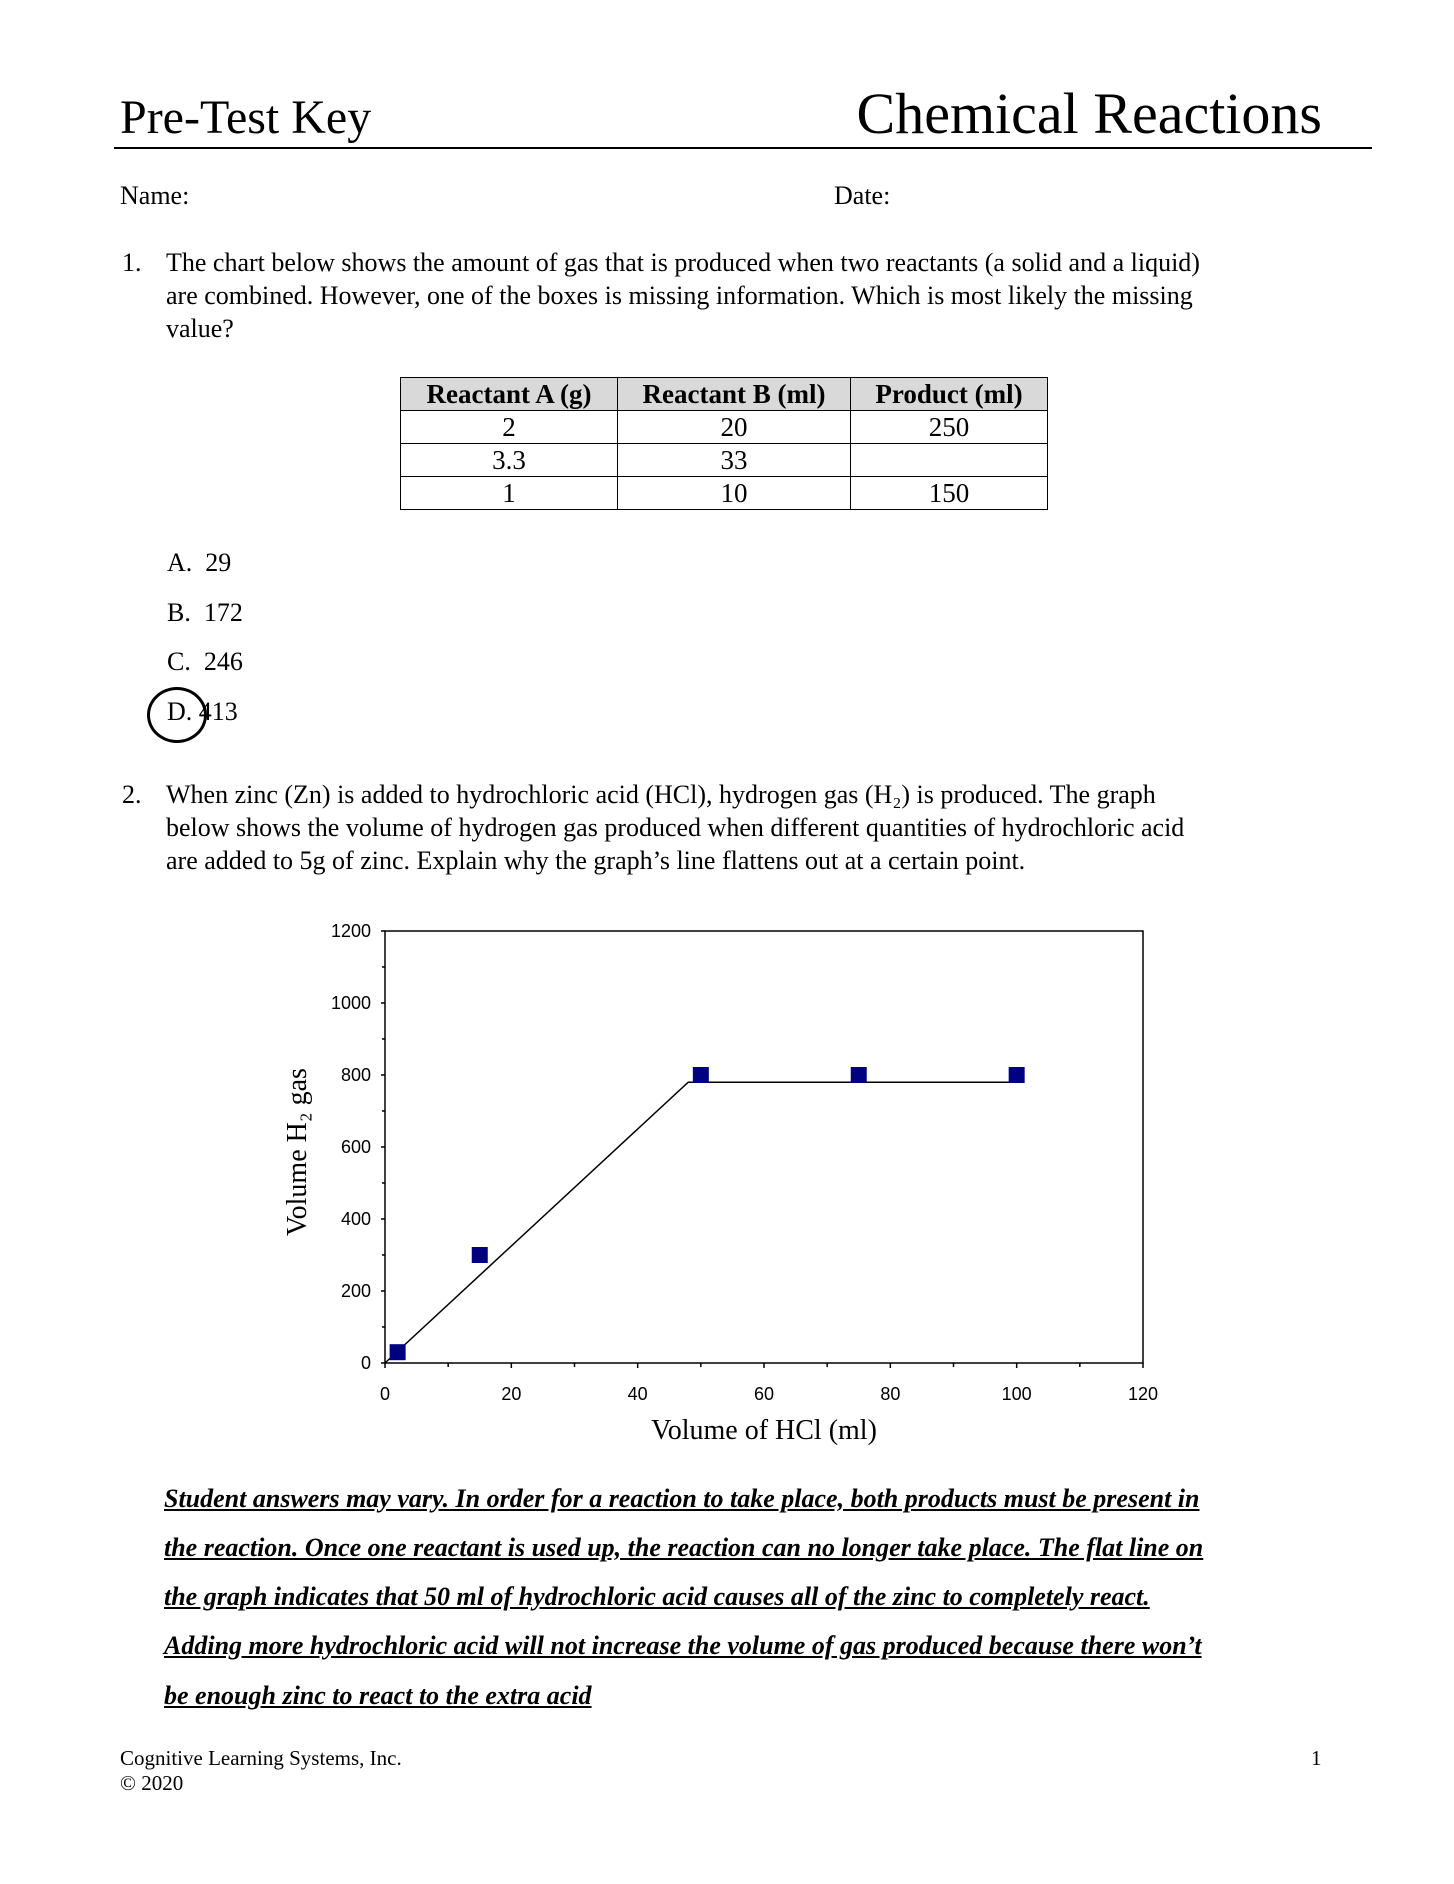 The width and height of the screenshot is (1454, 1884). I want to click on x-tick-label: 0, so click(385, 1394).